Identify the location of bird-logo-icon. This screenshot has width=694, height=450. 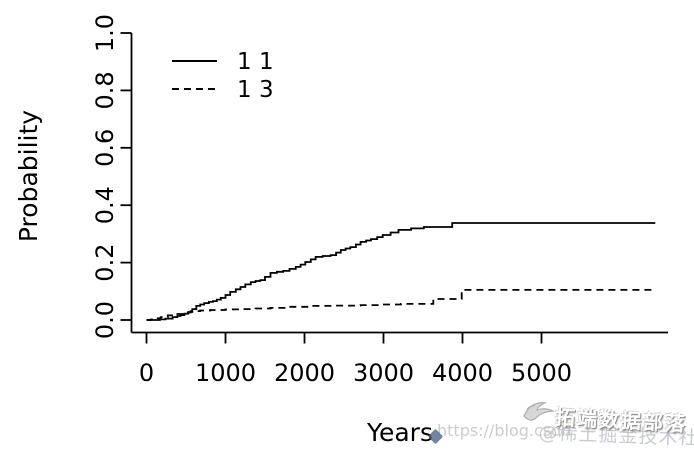
(539, 411).